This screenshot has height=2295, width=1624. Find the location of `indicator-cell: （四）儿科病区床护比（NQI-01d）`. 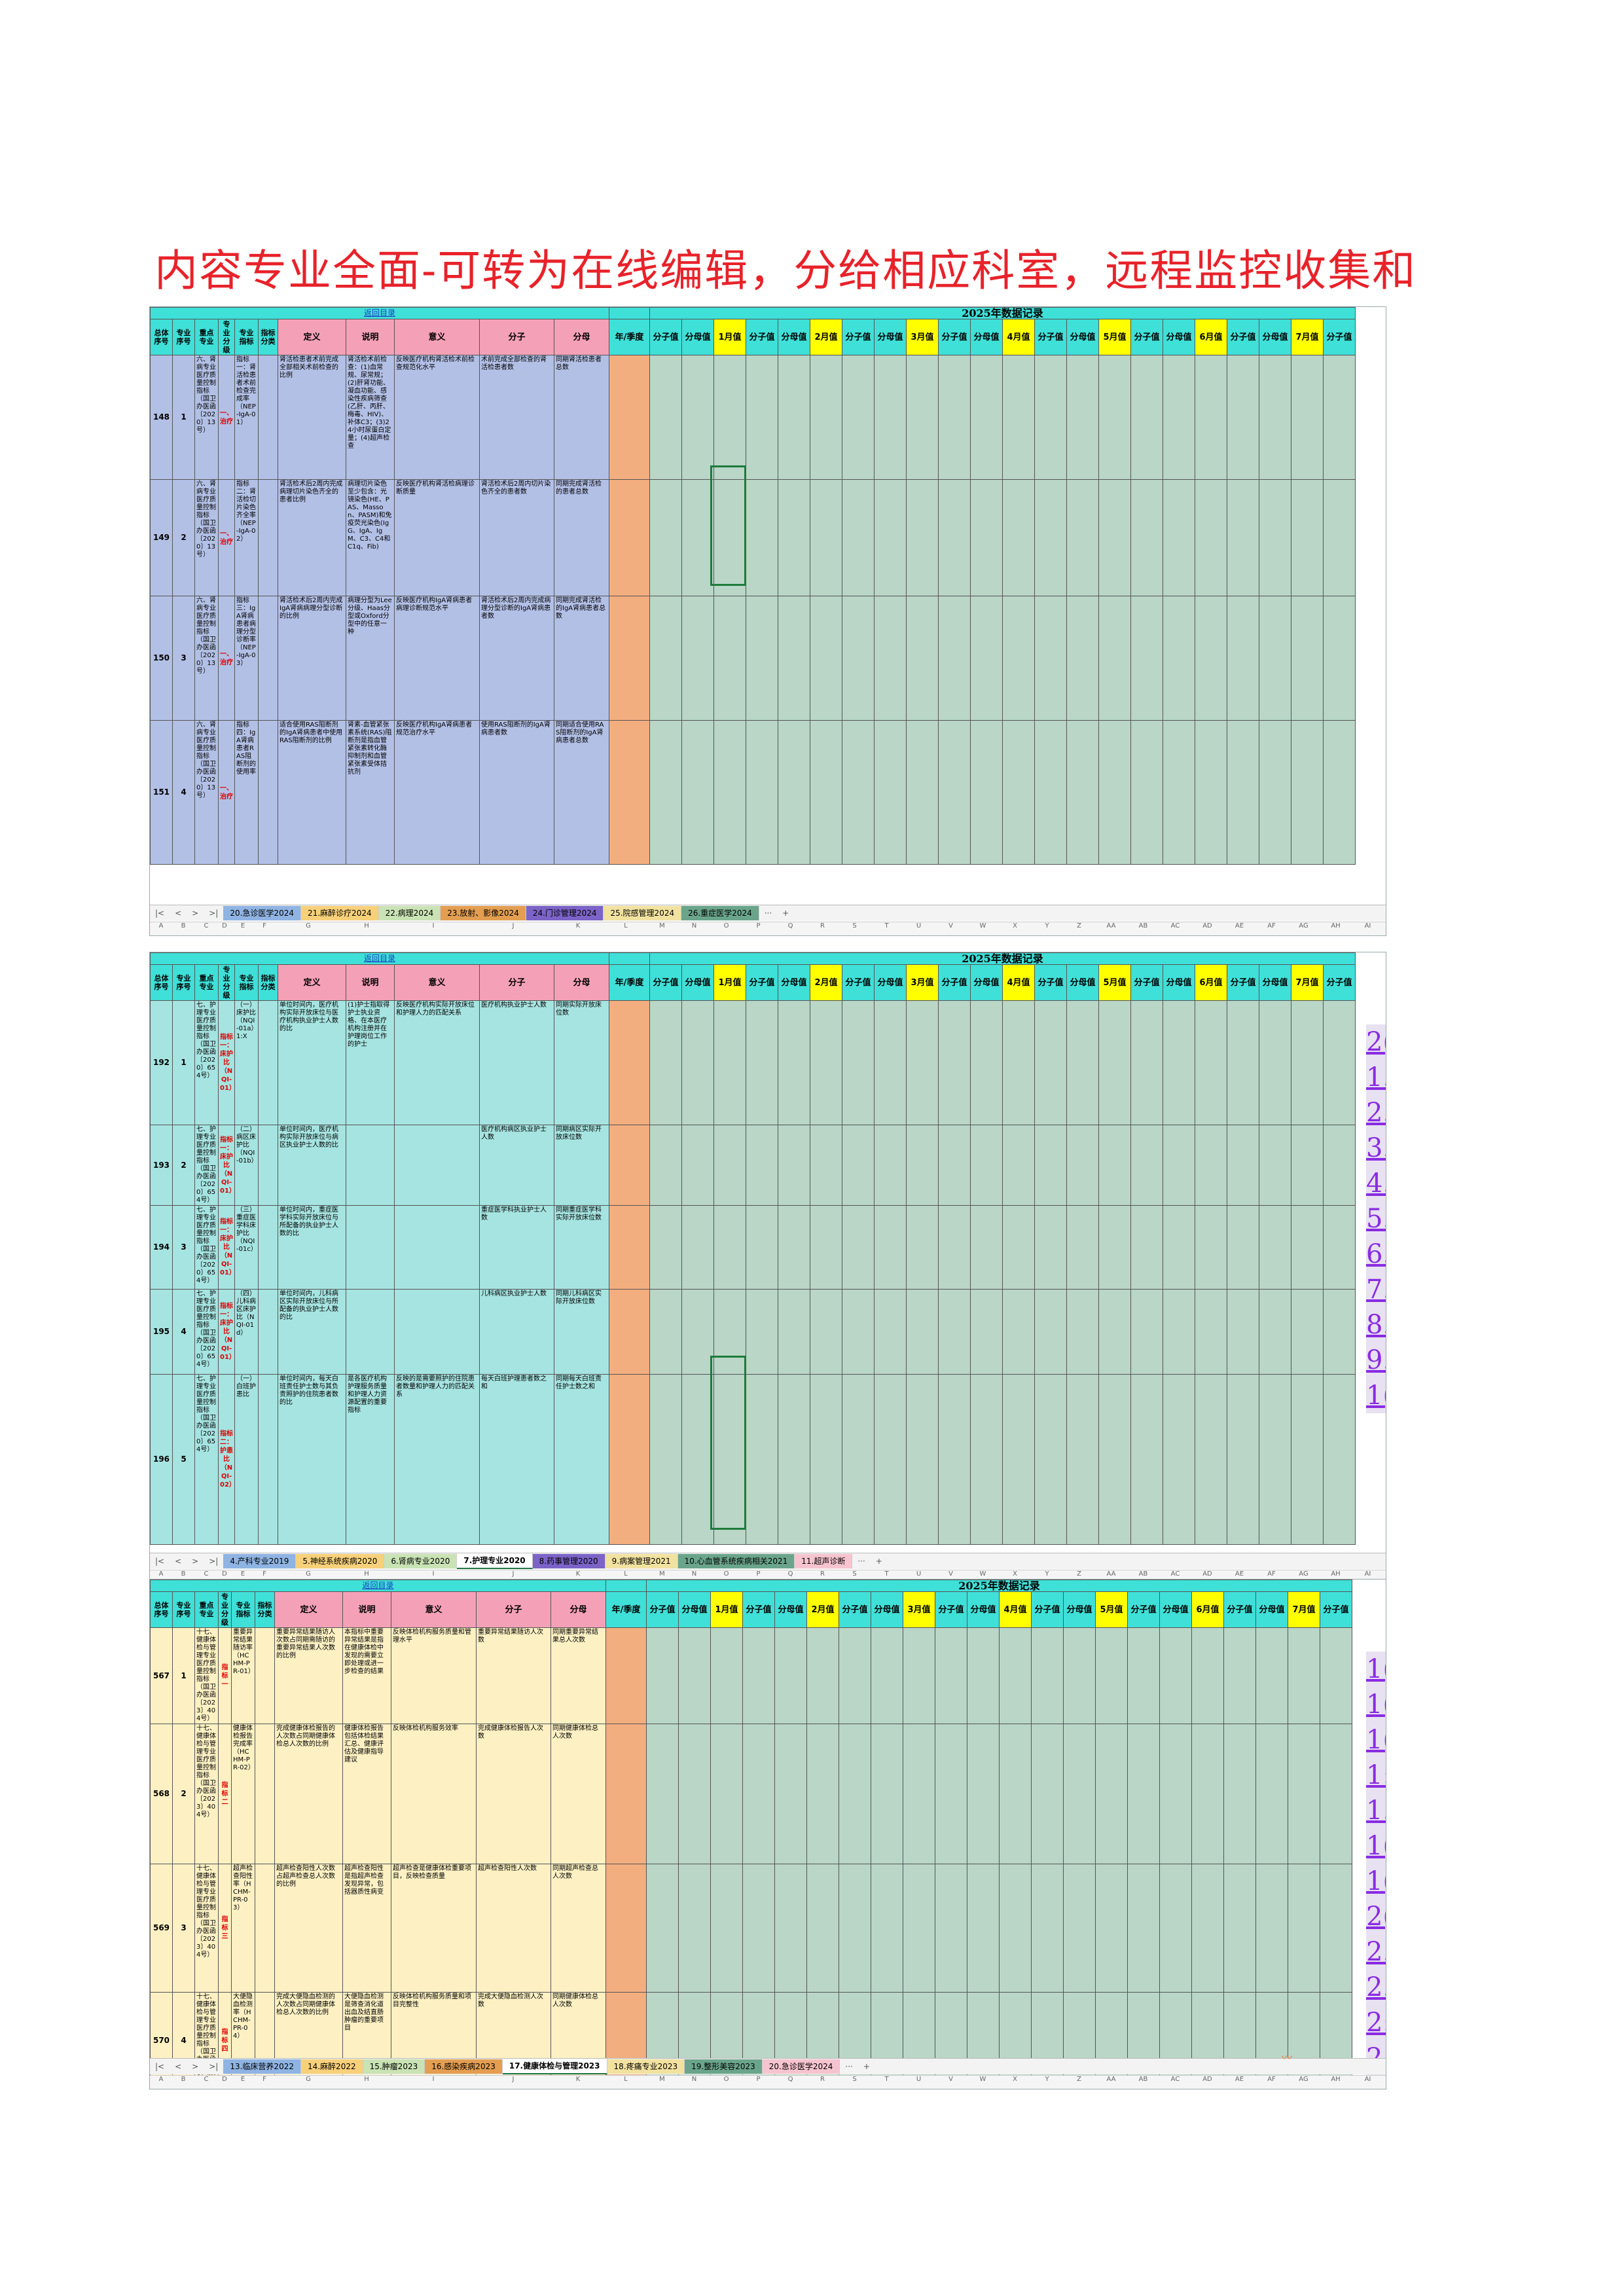

indicator-cell: （四）儿科病区床护比（NQI-01d） is located at coordinates (246, 1332).